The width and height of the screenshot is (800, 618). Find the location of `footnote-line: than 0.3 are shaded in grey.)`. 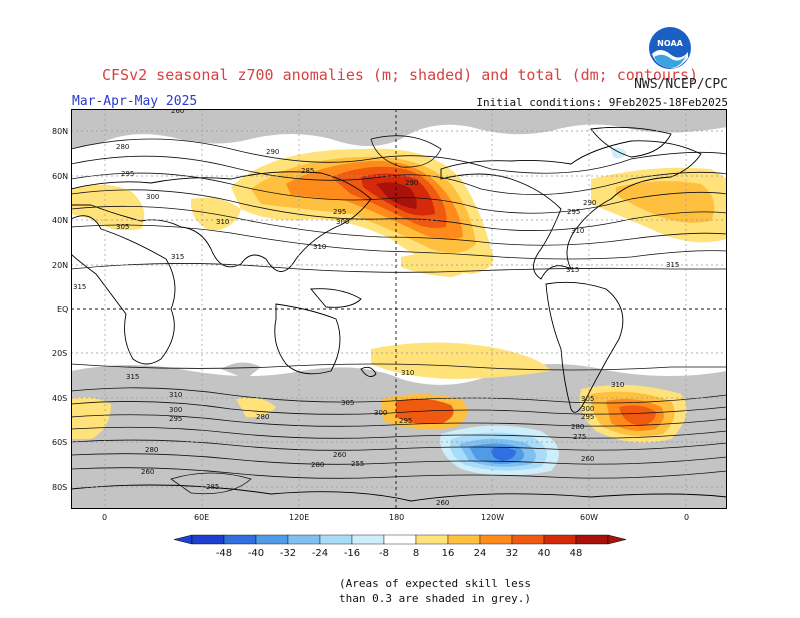

footnote-line: than 0.3 are shaded in grey.) is located at coordinates (435, 598).